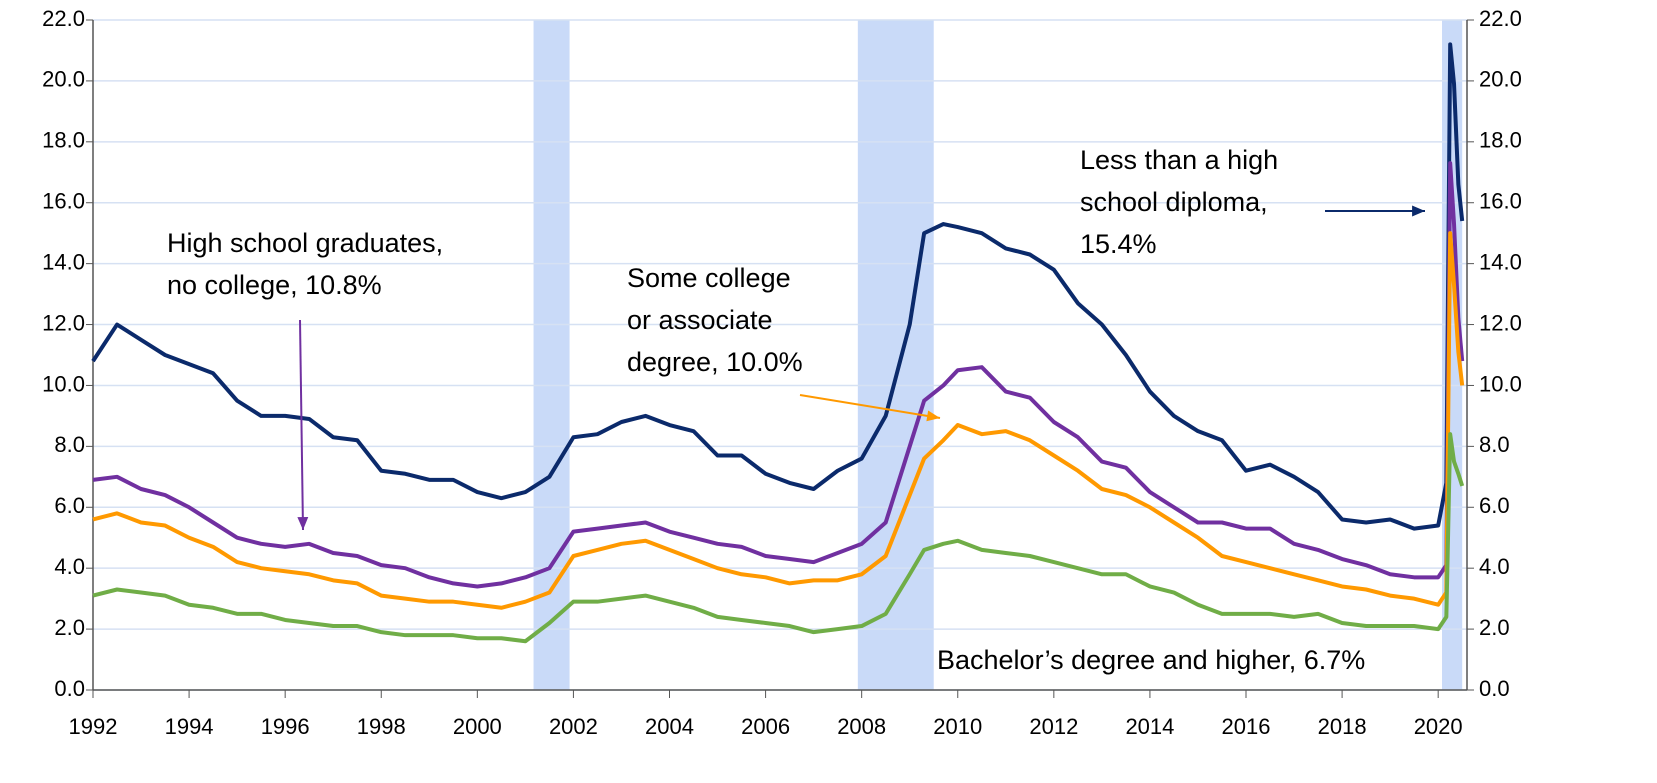  Describe the element at coordinates (1246, 726) in the screenshot. I see `x-tick-label: 2016` at that location.